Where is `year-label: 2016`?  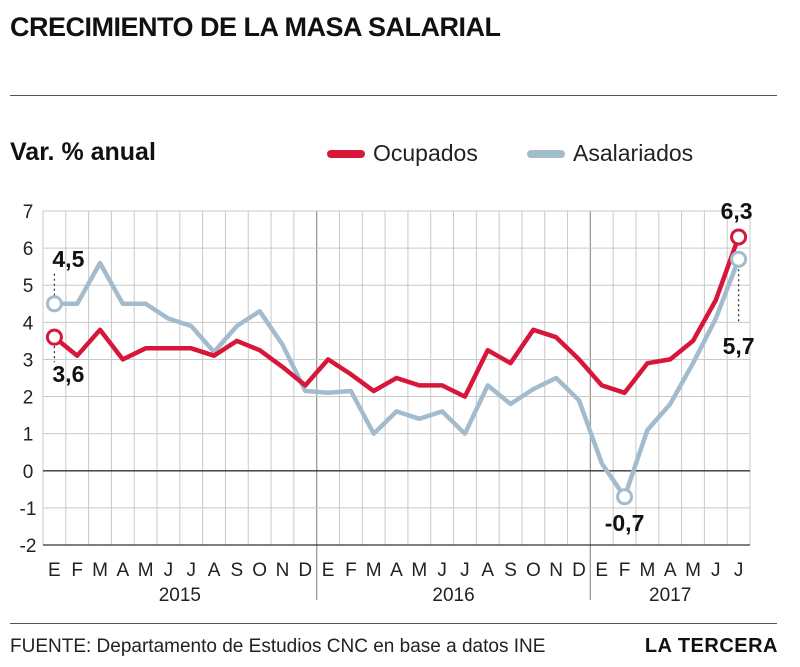 year-label: 2016 is located at coordinates (453, 595).